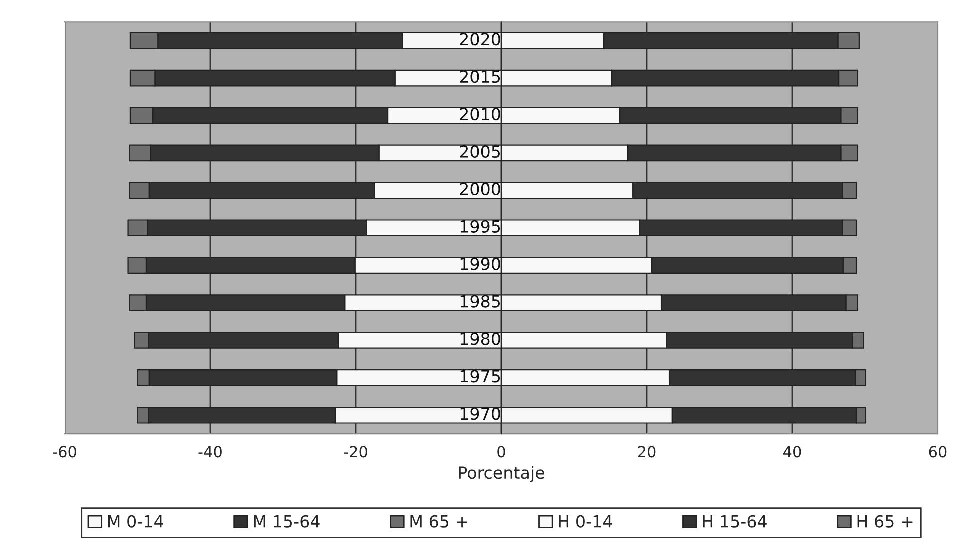  I want to click on legend-label: M 15-64, so click(287, 521).